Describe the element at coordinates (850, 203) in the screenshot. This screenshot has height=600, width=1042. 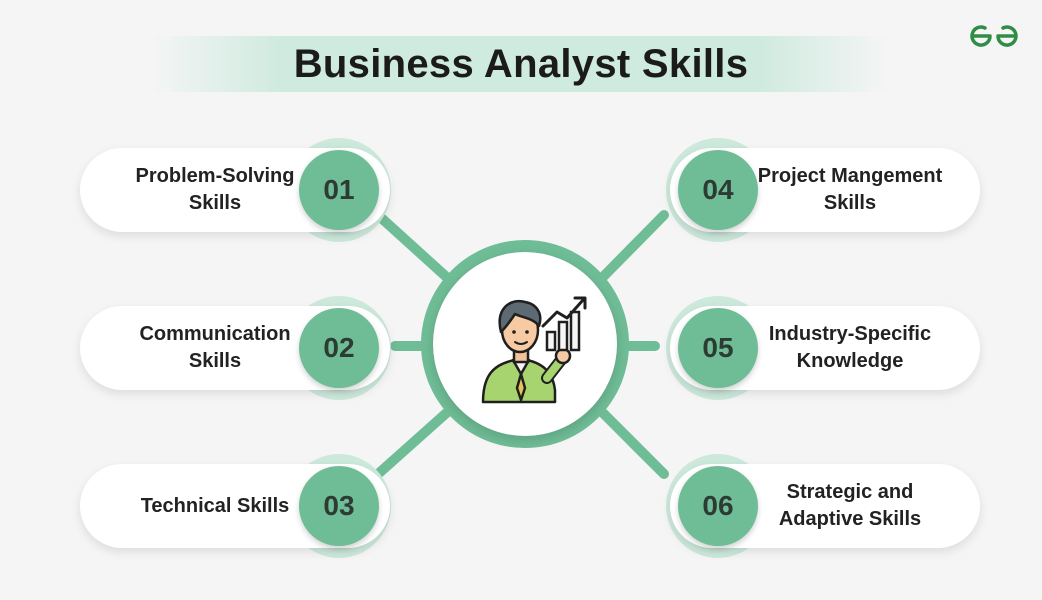
I see `skill-04-line-2: Skills` at that location.